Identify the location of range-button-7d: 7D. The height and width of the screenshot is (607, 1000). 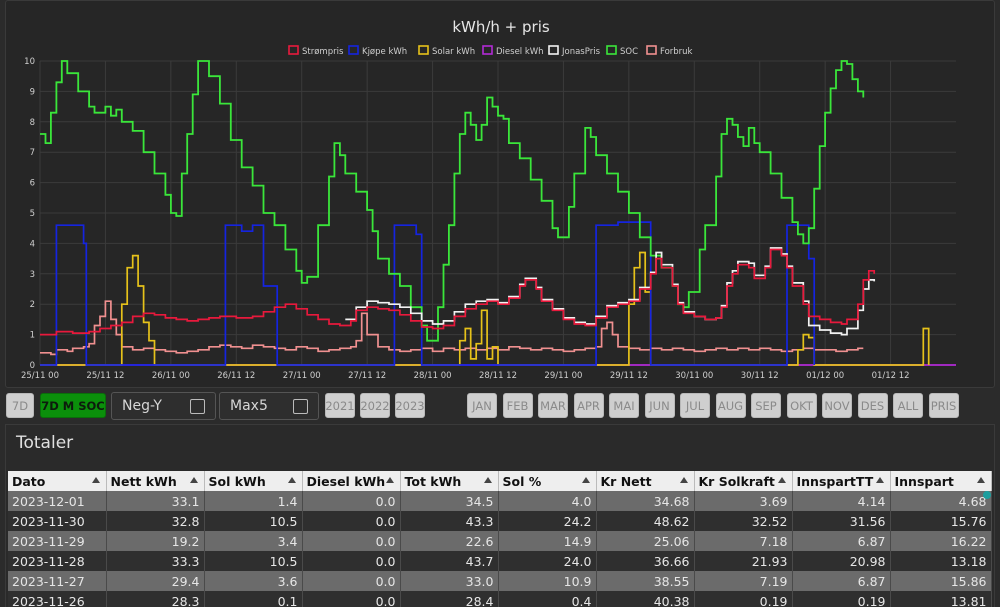
(20, 405).